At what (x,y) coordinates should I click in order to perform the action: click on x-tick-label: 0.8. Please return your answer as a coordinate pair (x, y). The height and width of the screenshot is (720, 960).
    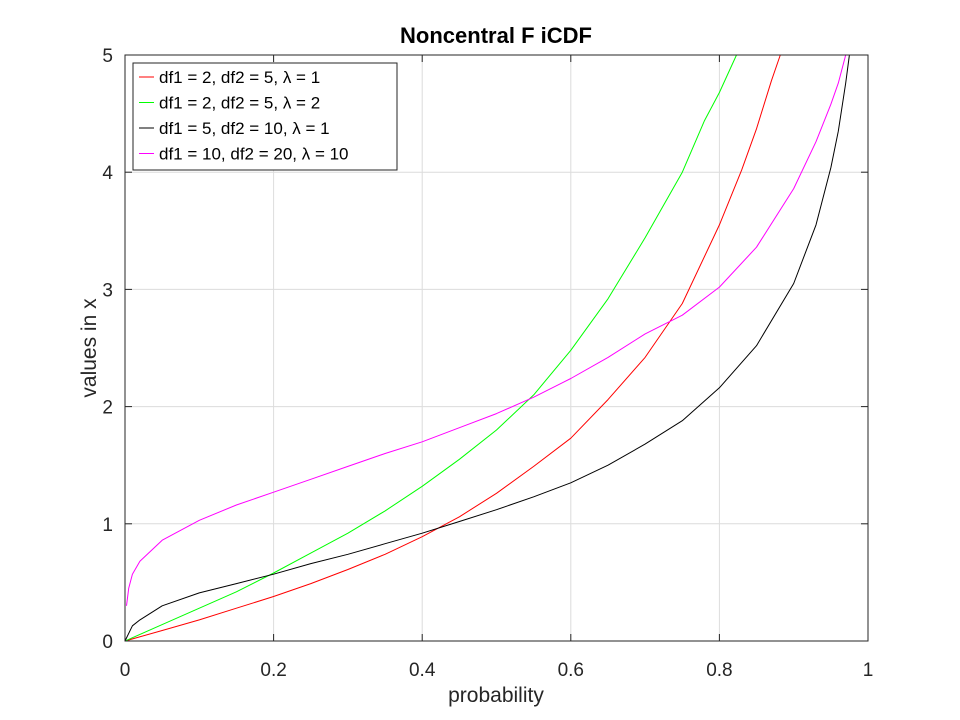
    Looking at the image, I should click on (719, 670).